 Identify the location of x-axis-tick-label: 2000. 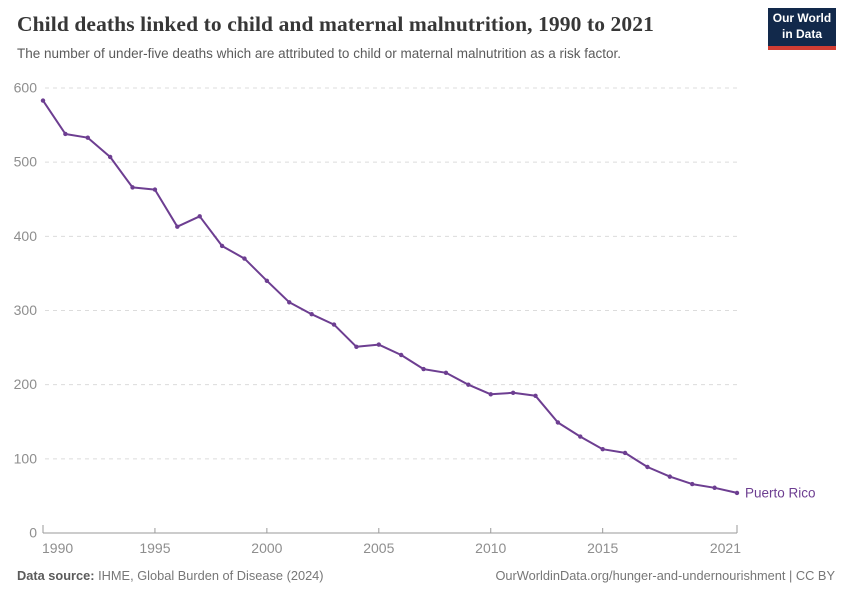
(266, 548).